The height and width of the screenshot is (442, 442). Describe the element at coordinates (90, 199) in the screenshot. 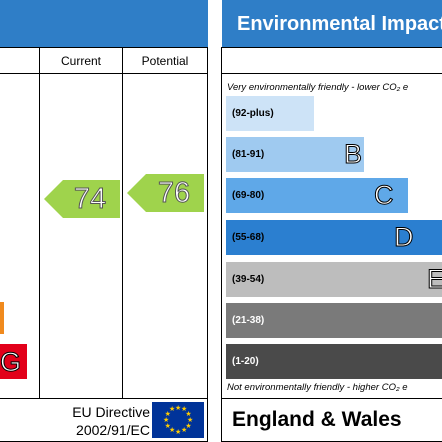

I see `current-rating-value: 74` at that location.